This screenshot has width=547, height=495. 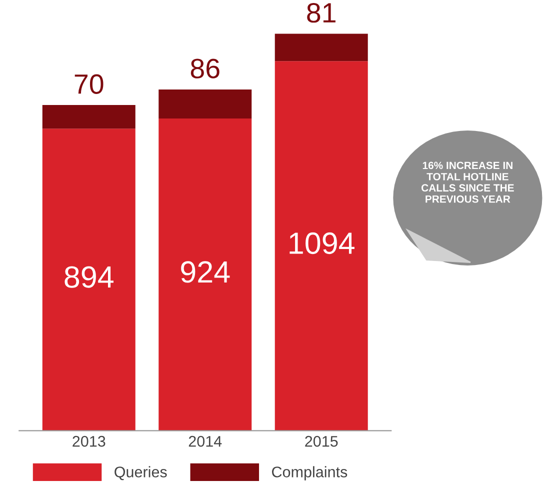 I want to click on data-label: 70, so click(x=89, y=84).